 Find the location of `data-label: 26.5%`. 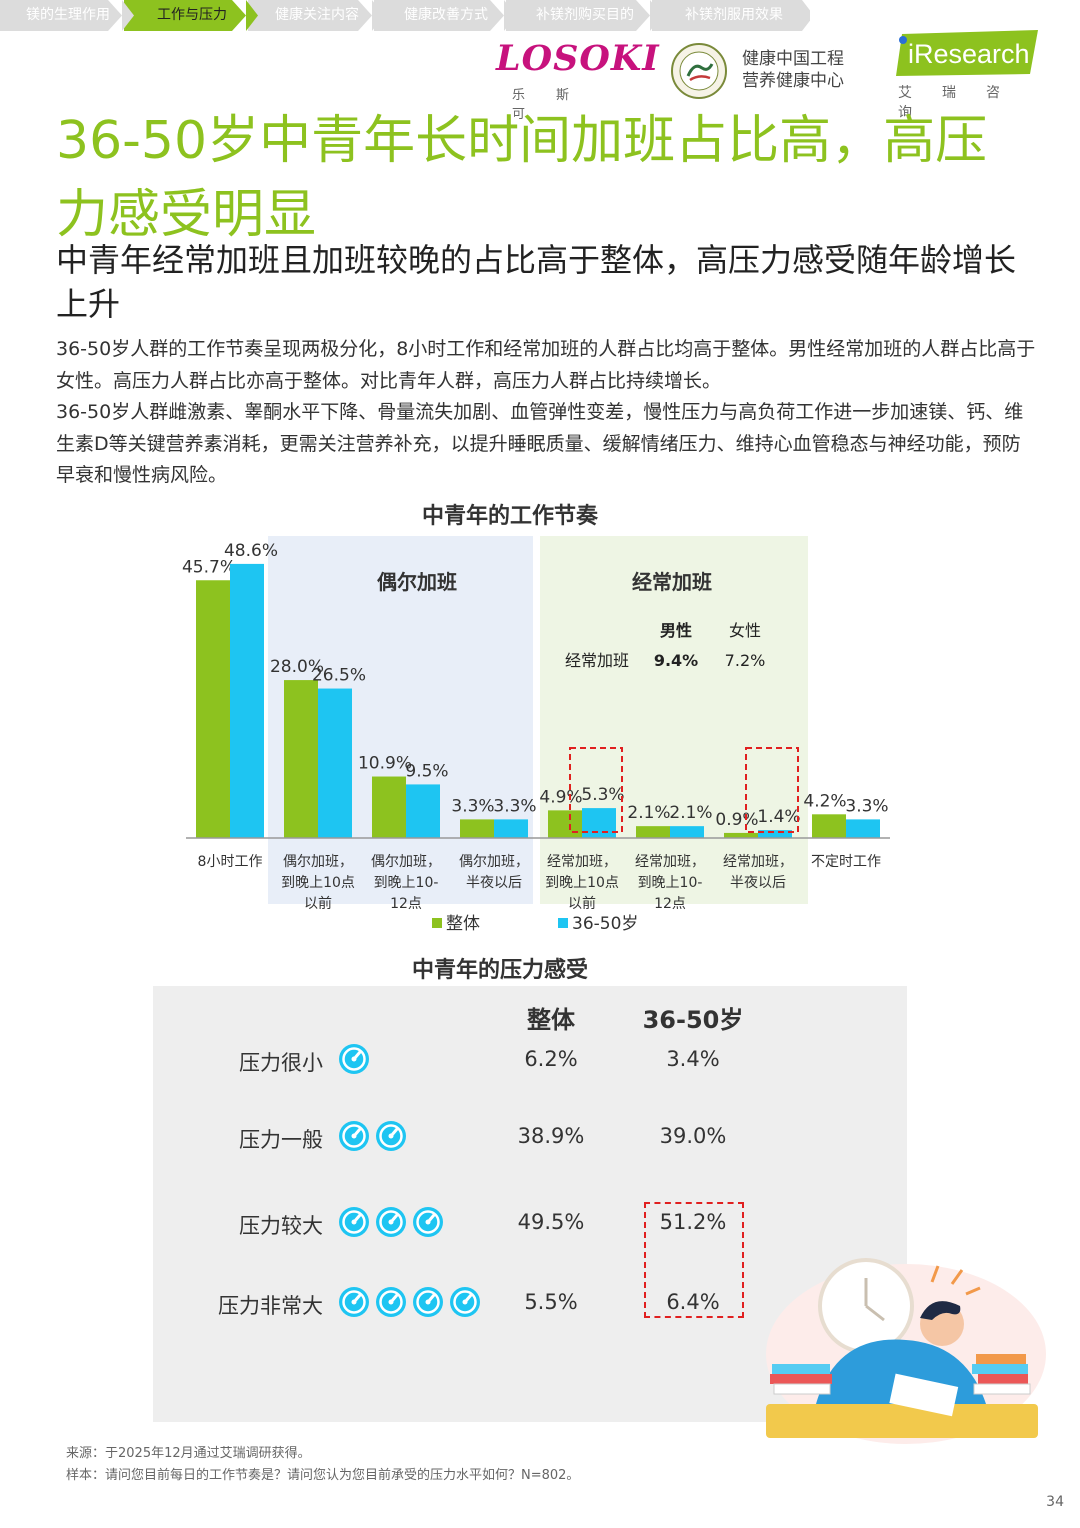

data-label: 26.5% is located at coordinates (339, 676).